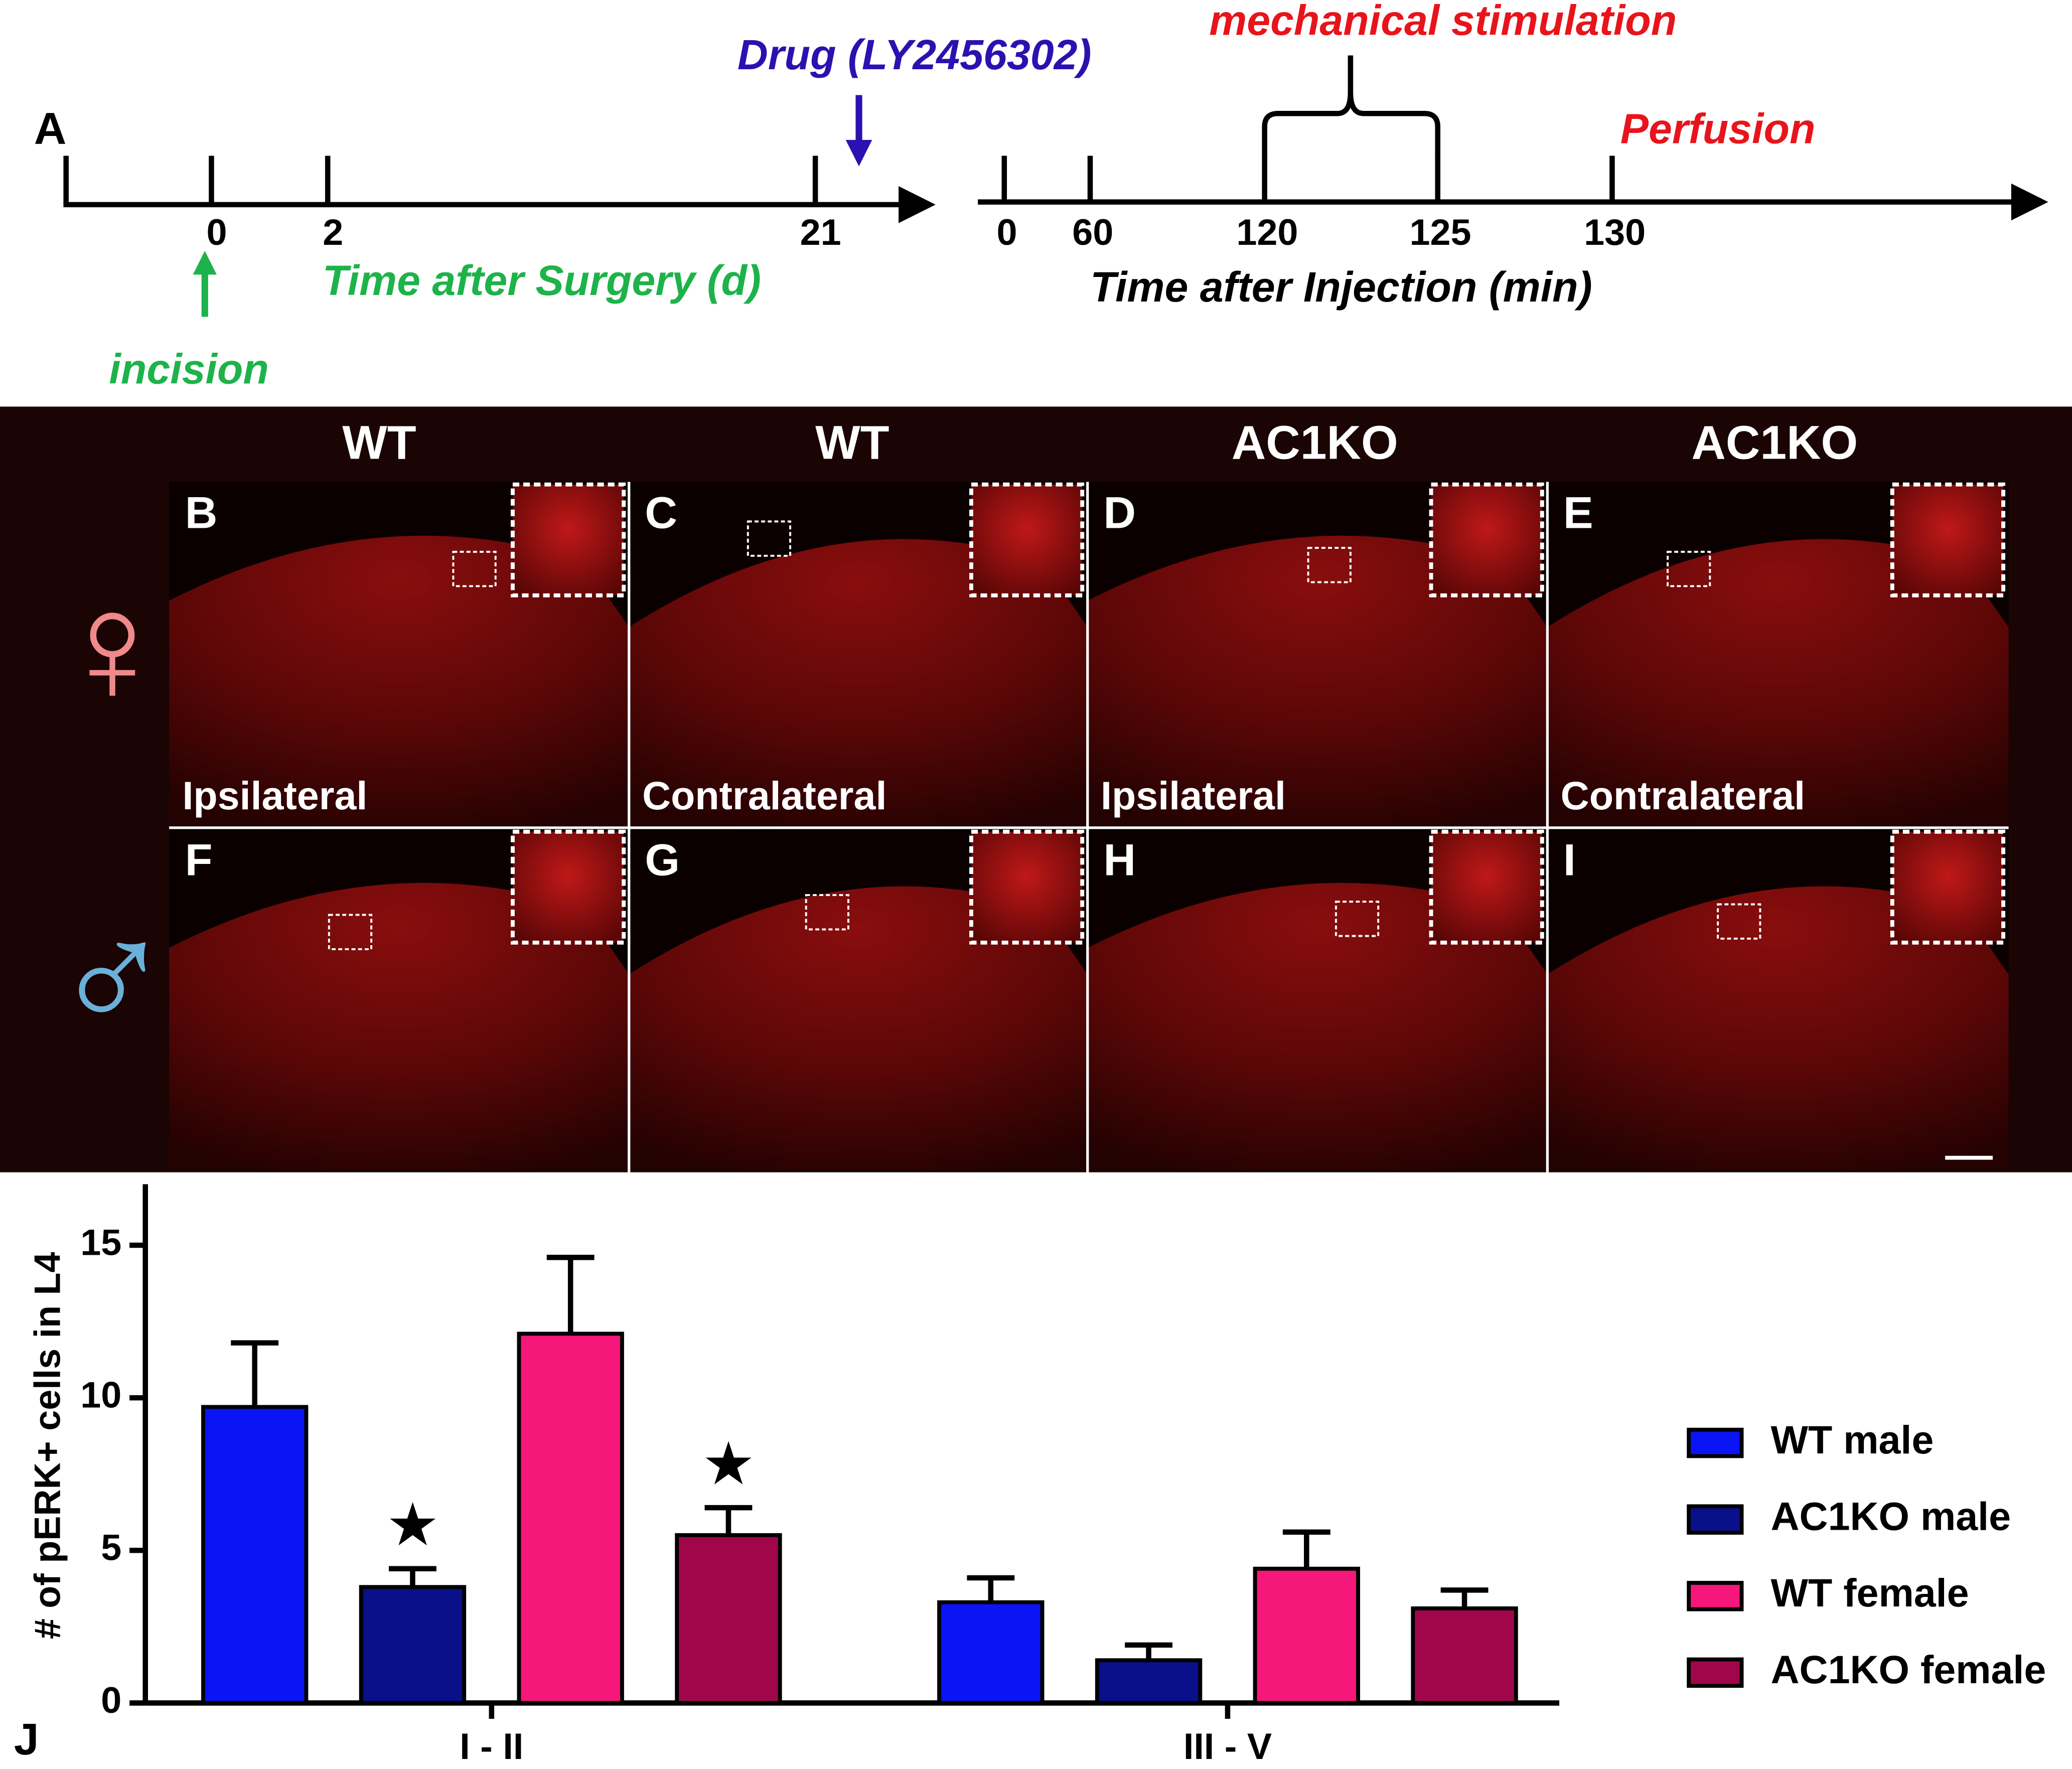  I want to click on y-tick-label: 5, so click(111, 1547).